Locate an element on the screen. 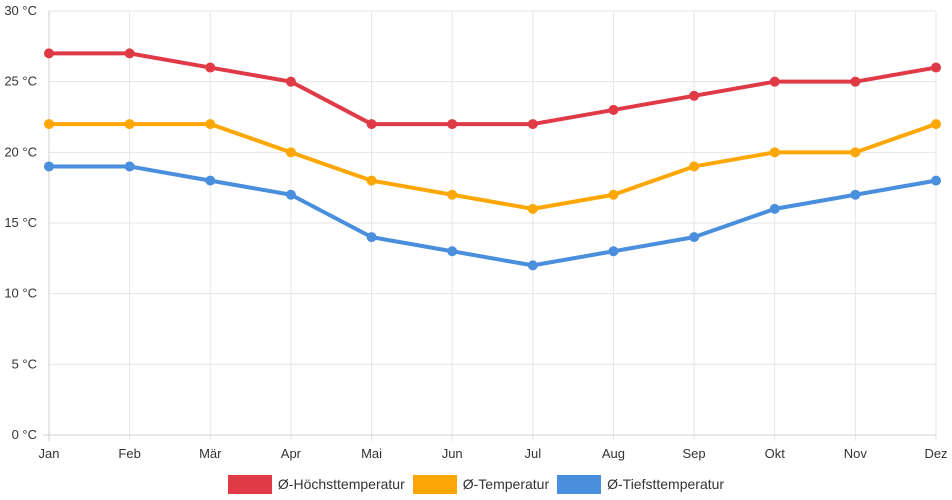  legend-item: Ø-Tiefsttemperatur is located at coordinates (640, 484).